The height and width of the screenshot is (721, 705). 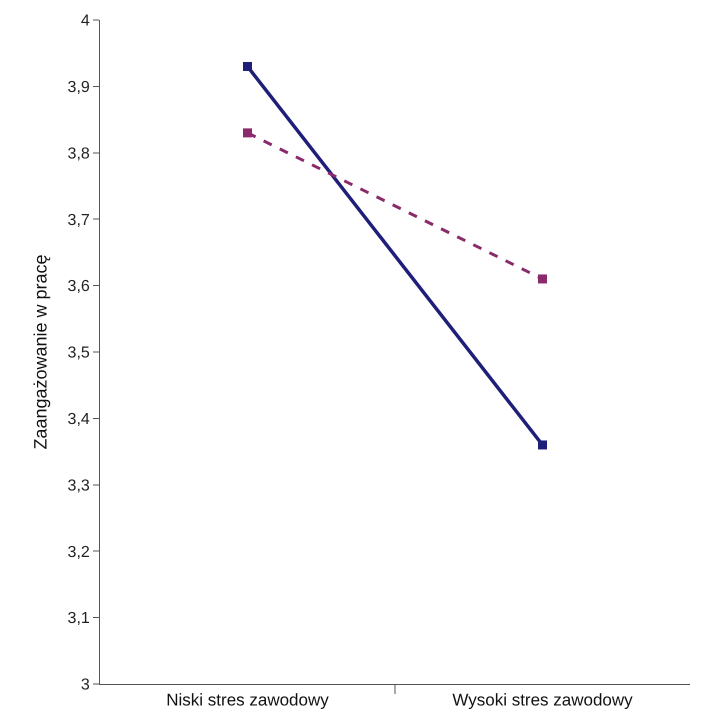 What do you see at coordinates (79, 419) in the screenshot?
I see `y-tick-label: 3,4` at bounding box center [79, 419].